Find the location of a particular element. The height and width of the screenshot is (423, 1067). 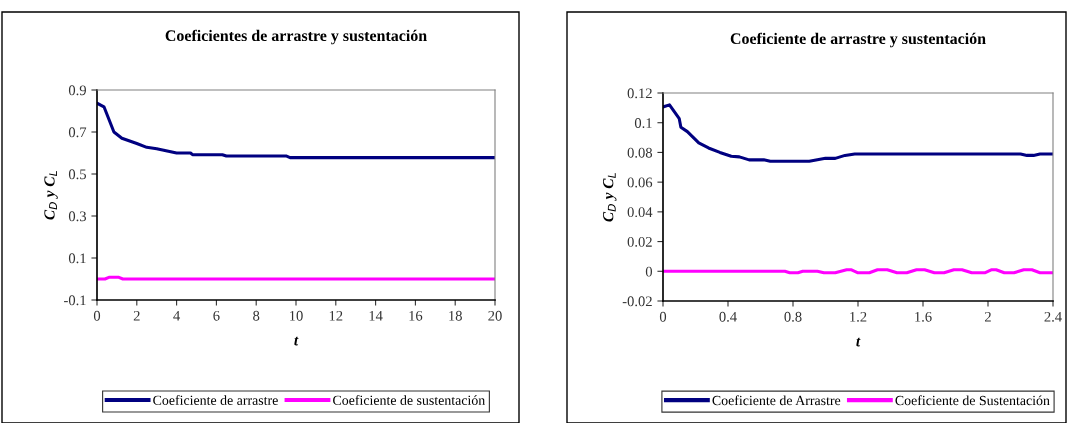

legend-label: Coeficiente de arrastre is located at coordinates (215, 400).